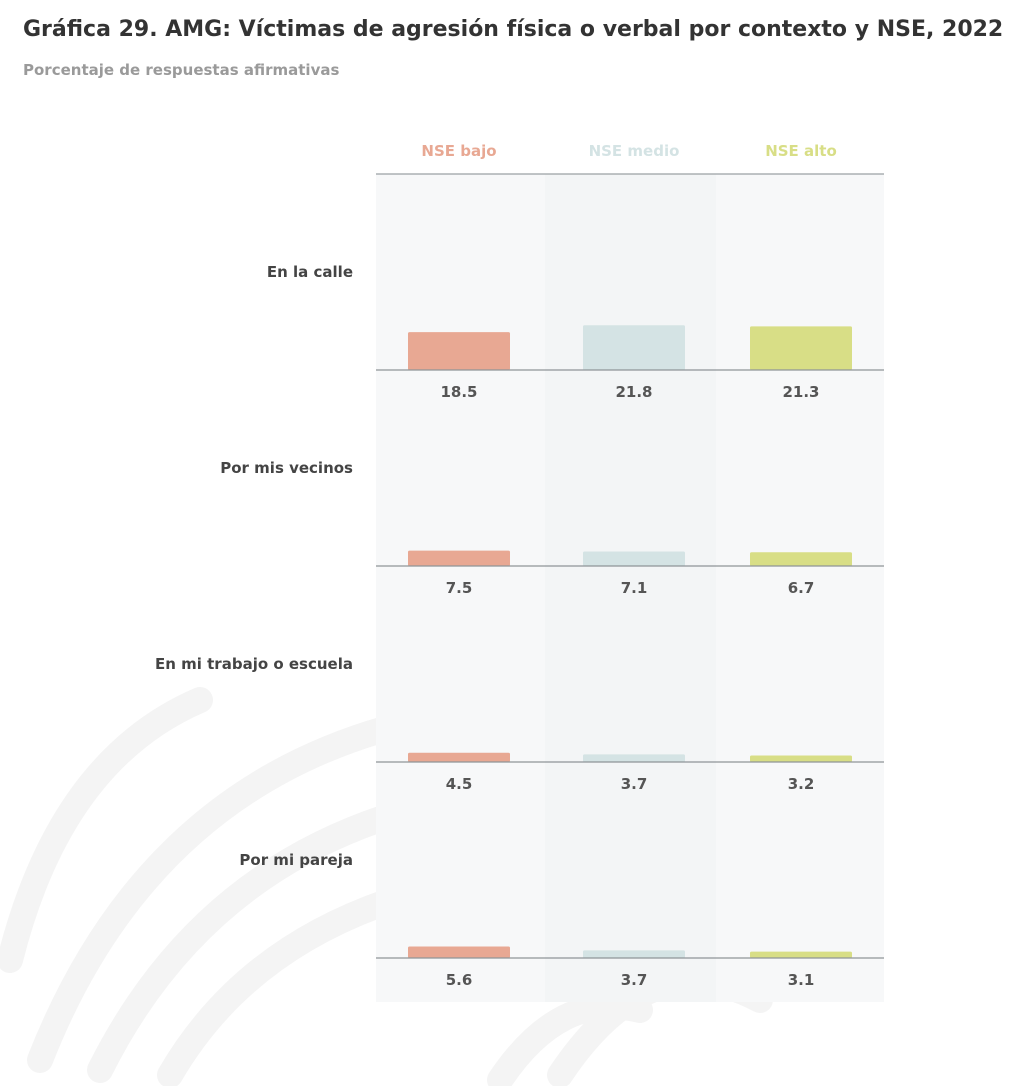  What do you see at coordinates (459, 558) in the screenshot?
I see `bar-por-mis-vecinos-nse-bajo` at bounding box center [459, 558].